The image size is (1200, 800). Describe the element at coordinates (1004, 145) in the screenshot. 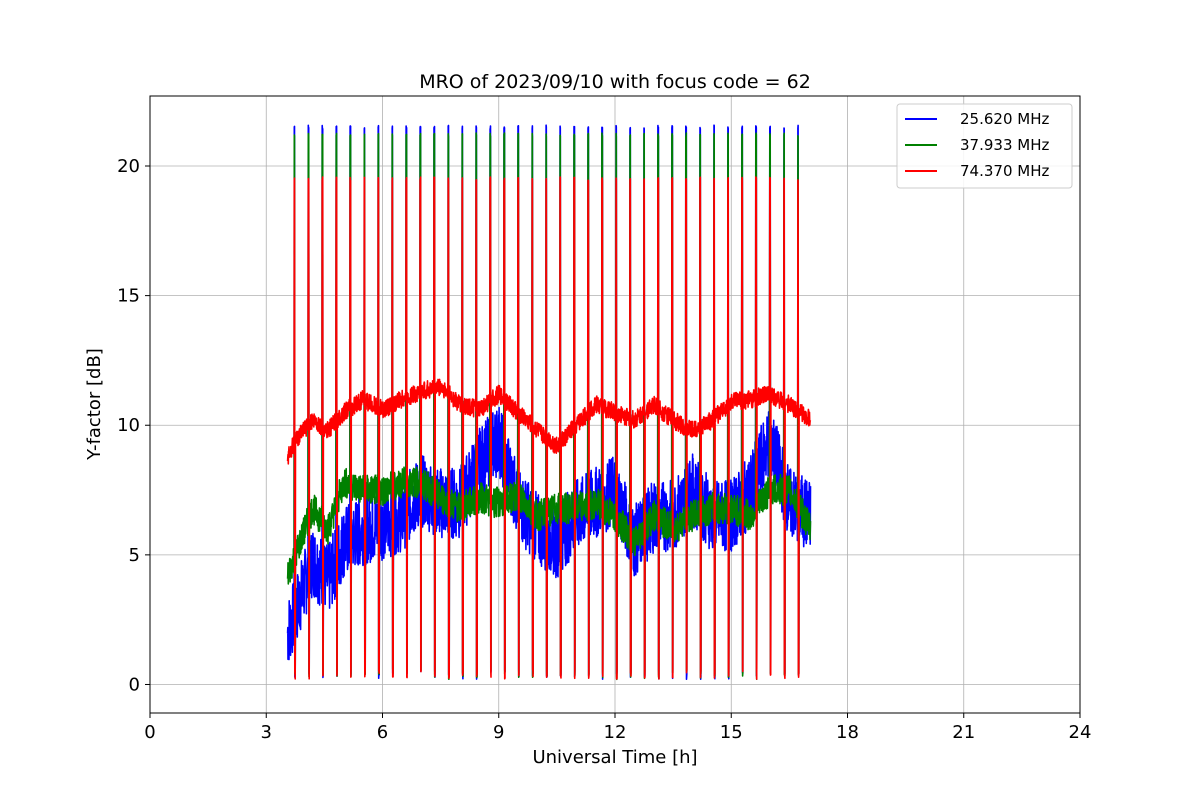

I see `legend-label: 37.933 MHz` at that location.